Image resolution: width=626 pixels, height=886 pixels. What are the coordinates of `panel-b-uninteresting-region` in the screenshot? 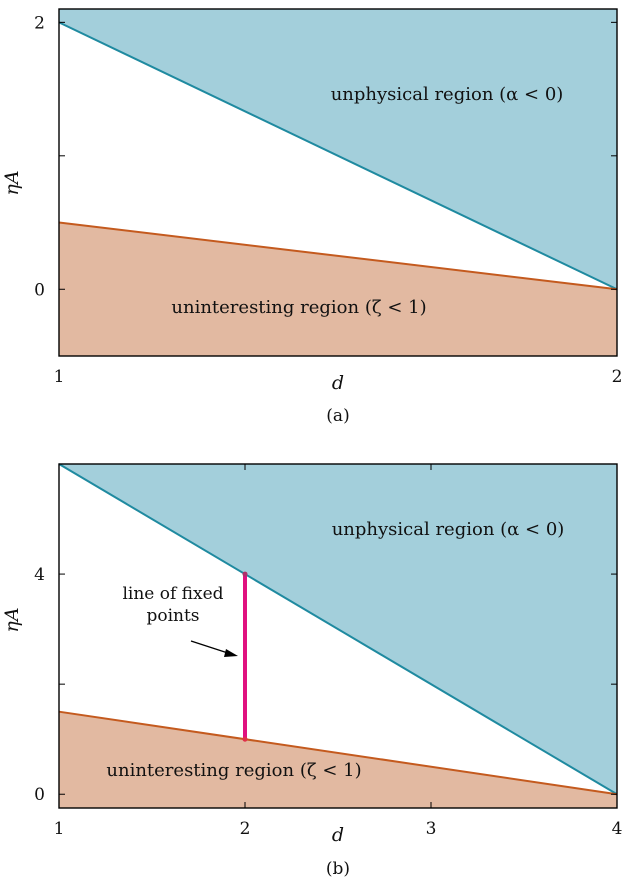 It's located at (338, 759).